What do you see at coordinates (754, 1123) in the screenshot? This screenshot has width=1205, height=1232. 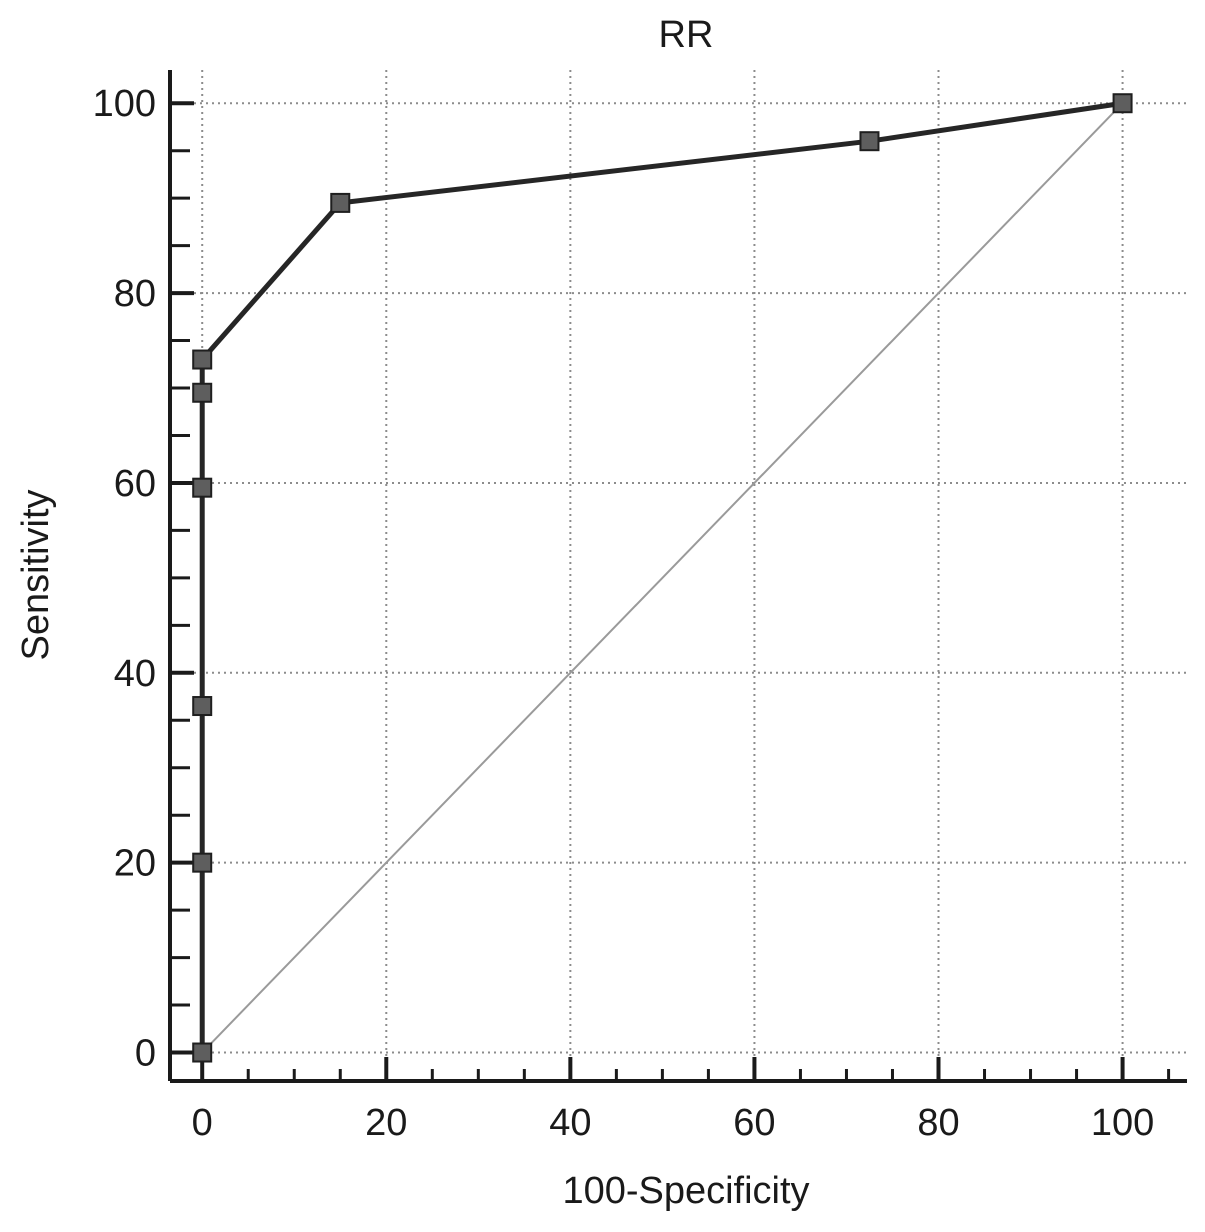 I see `x-tick-label: 60` at bounding box center [754, 1123].